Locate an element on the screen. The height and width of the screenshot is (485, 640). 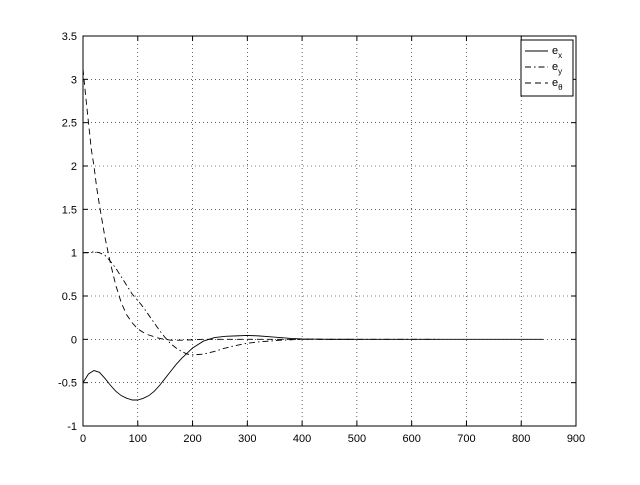
y-tick-label: 1 is located at coordinates (74, 254).